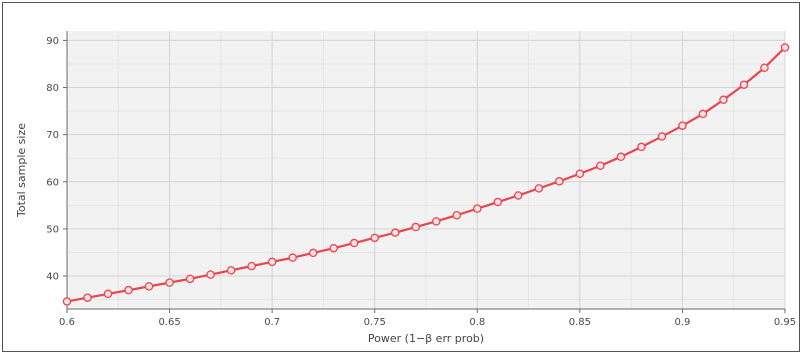 The image size is (802, 354). Describe the element at coordinates (52, 88) in the screenshot. I see `y-tick-label: 80` at that location.